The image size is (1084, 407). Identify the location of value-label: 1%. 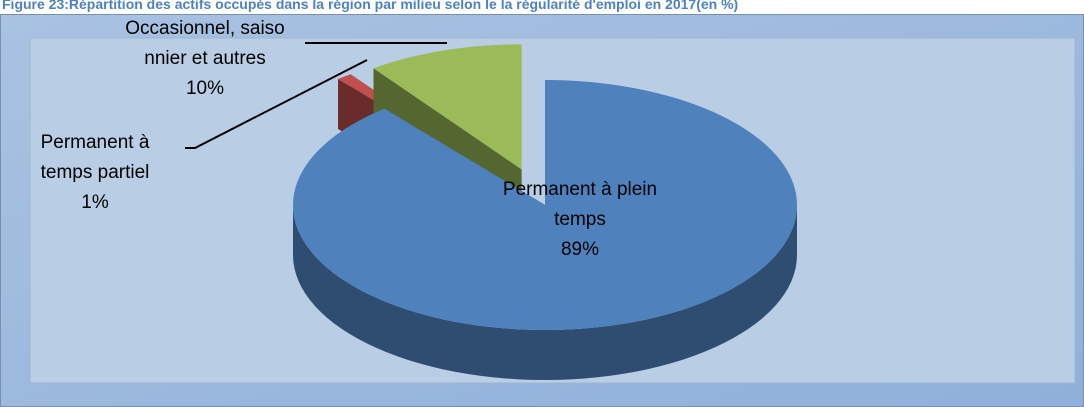
(95, 202).